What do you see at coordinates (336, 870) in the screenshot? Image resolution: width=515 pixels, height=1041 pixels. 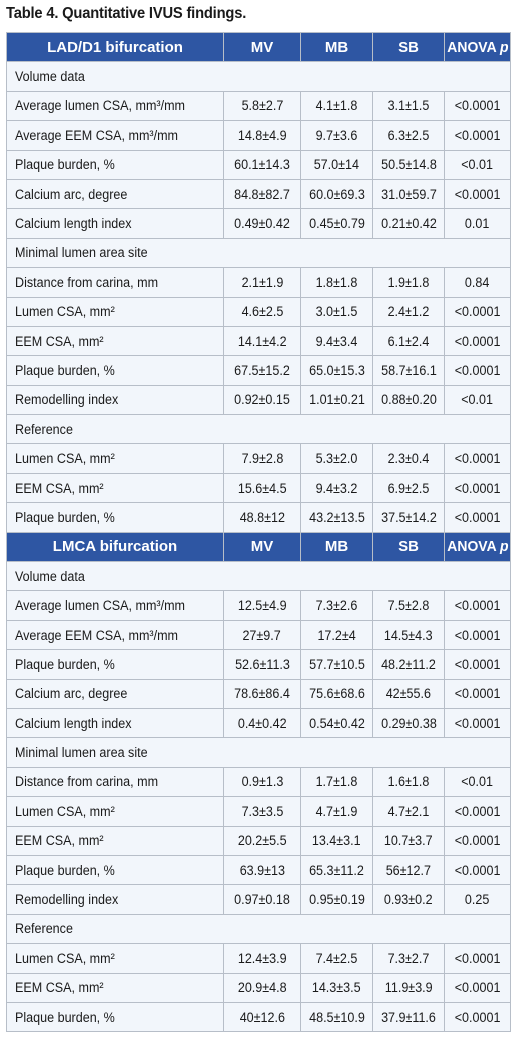 I see `mb-value: 65.3±11.2` at bounding box center [336, 870].